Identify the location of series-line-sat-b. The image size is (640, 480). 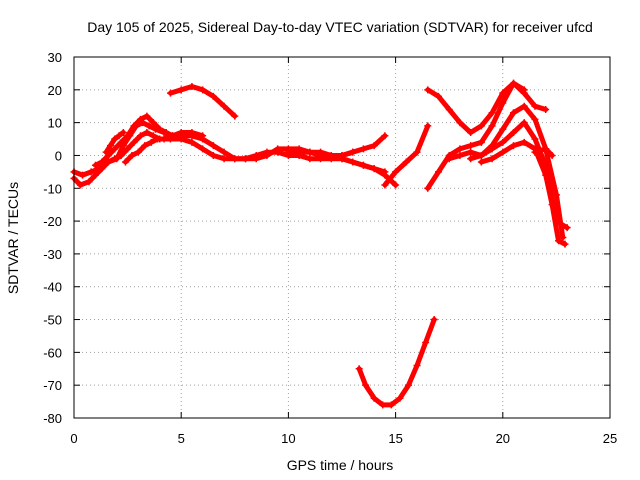
(229, 149).